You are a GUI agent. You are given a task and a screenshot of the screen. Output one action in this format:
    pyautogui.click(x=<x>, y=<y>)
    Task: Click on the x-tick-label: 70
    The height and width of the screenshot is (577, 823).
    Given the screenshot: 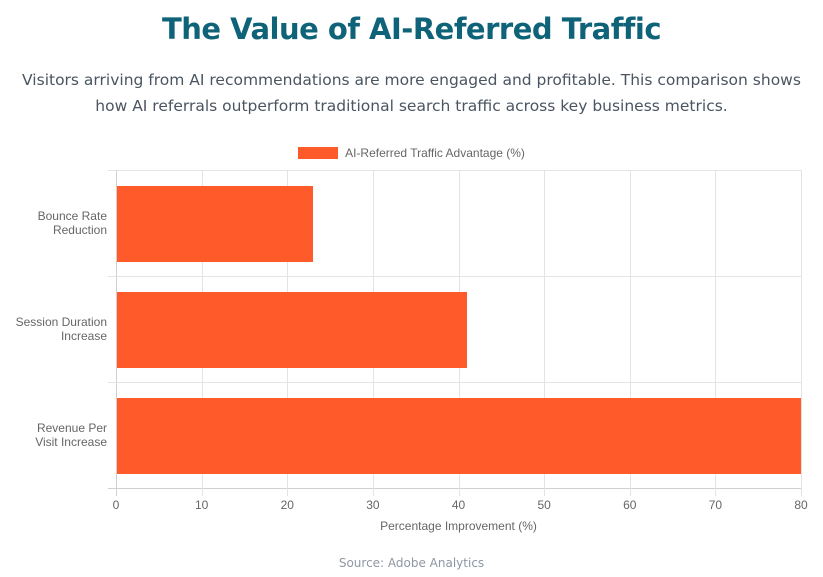 What is the action you would take?
    pyautogui.click(x=715, y=505)
    